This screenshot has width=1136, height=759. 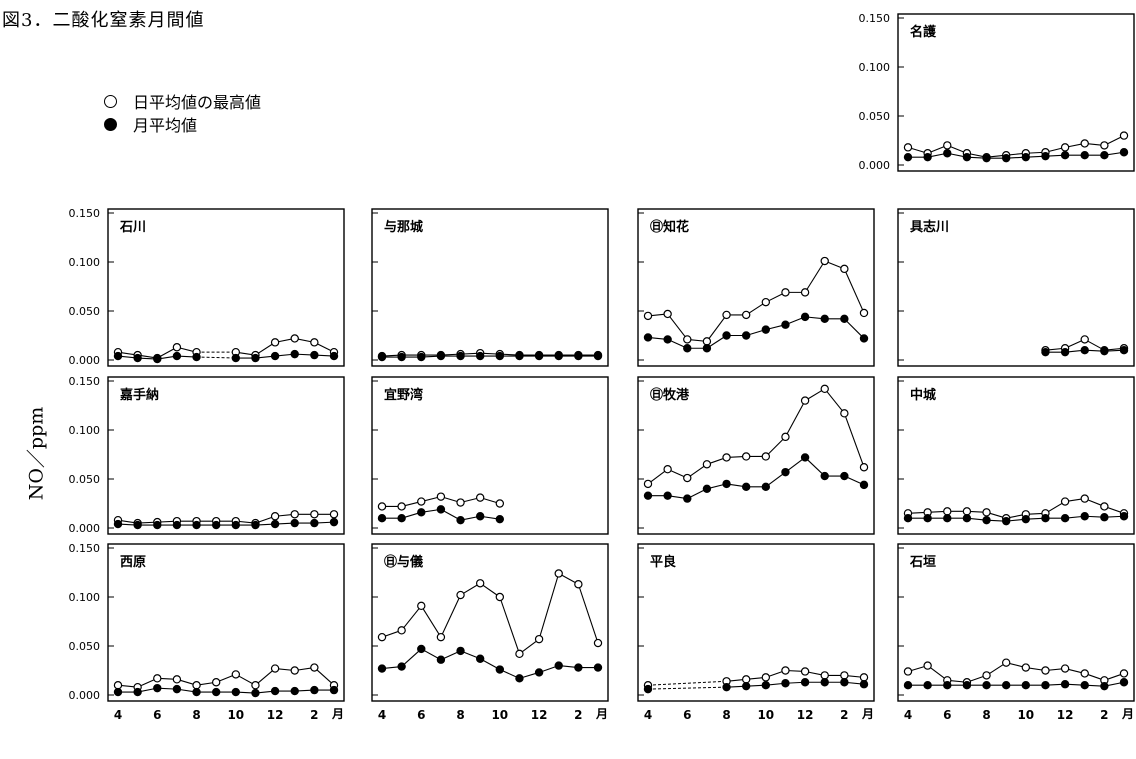 What do you see at coordinates (1127, 714) in the screenshot?
I see `x-unit-label: 月` at bounding box center [1127, 714].